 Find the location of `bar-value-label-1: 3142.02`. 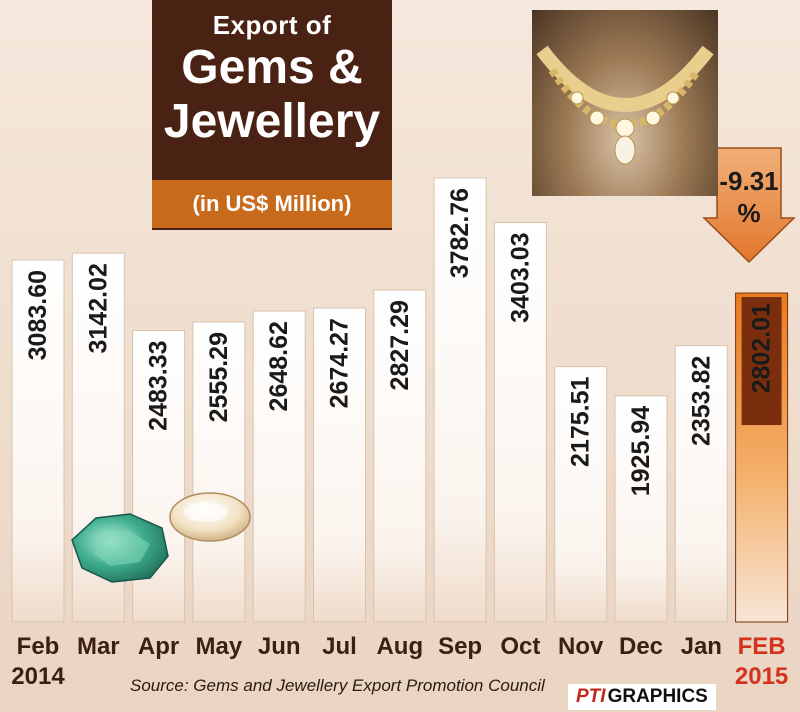

bar-value-label-1: 3142.02 is located at coordinates (98, 308).